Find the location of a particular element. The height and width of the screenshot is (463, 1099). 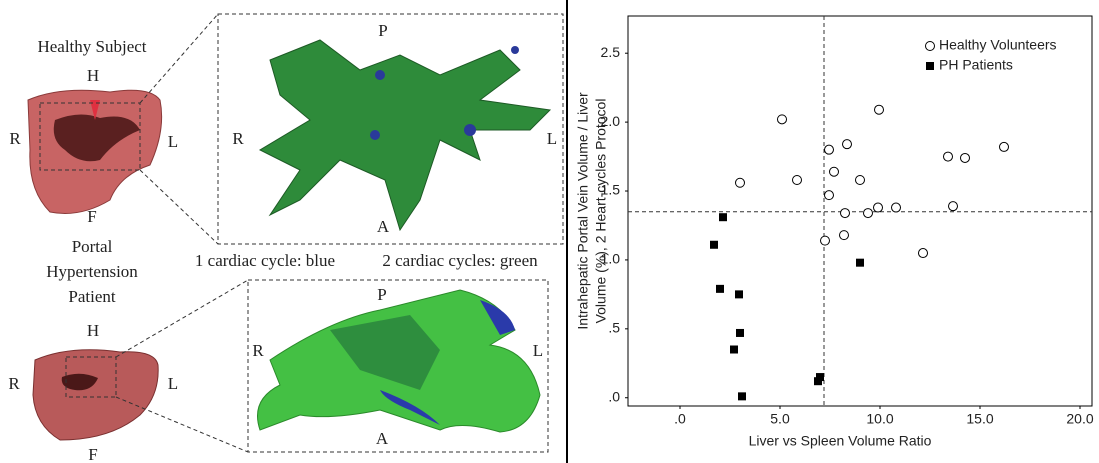

x-tick-label: 20.0 is located at coordinates (1079, 419).